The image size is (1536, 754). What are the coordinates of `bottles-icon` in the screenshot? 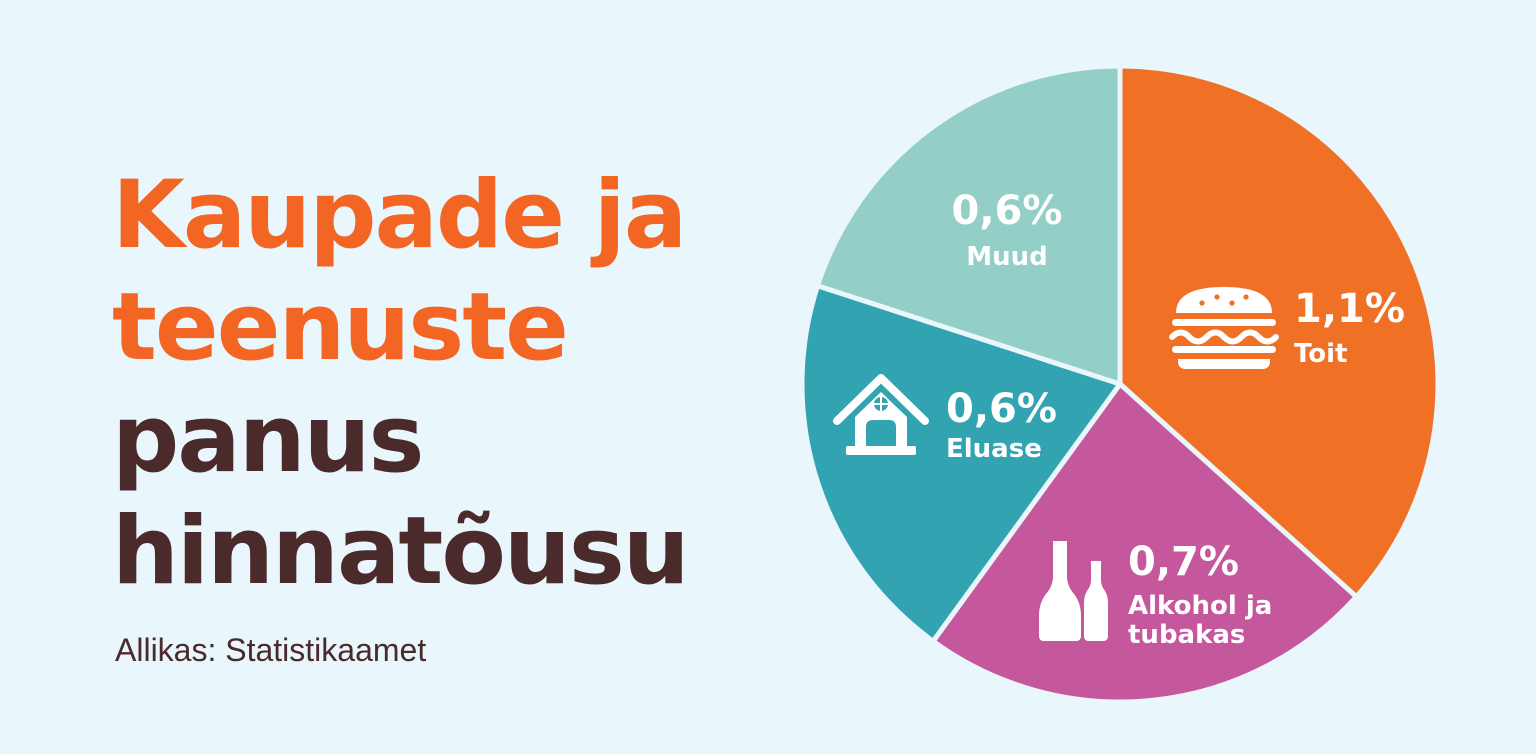 It's located at (1073, 591).